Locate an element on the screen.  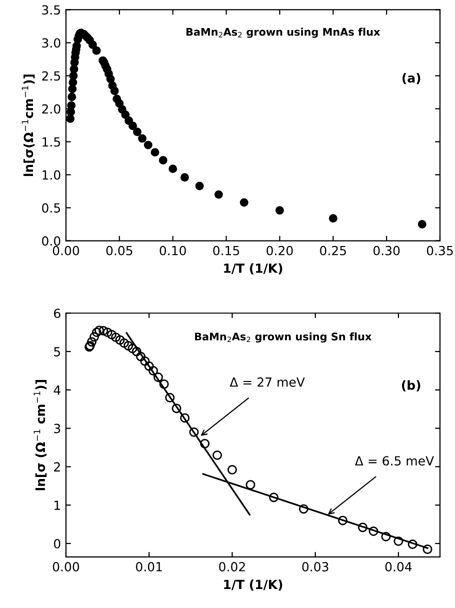
x-tick-label: 0.04 is located at coordinates (398, 567).